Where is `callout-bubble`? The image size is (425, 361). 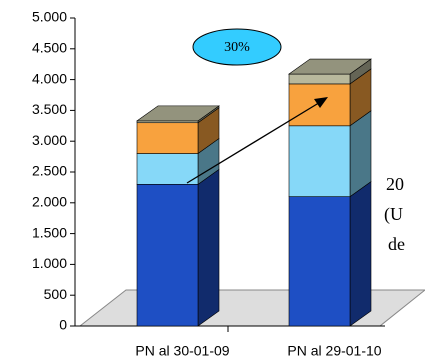
callout-bubble is located at coordinates (237, 47).